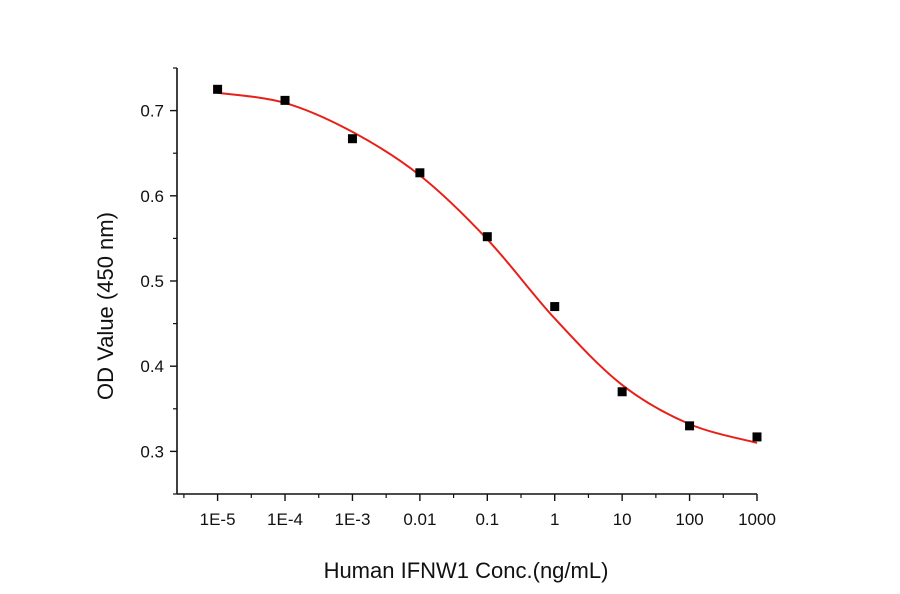 Image resolution: width=900 pixels, height=594 pixels. What do you see at coordinates (152, 366) in the screenshot?
I see `y-tick-label: 0.4` at bounding box center [152, 366].